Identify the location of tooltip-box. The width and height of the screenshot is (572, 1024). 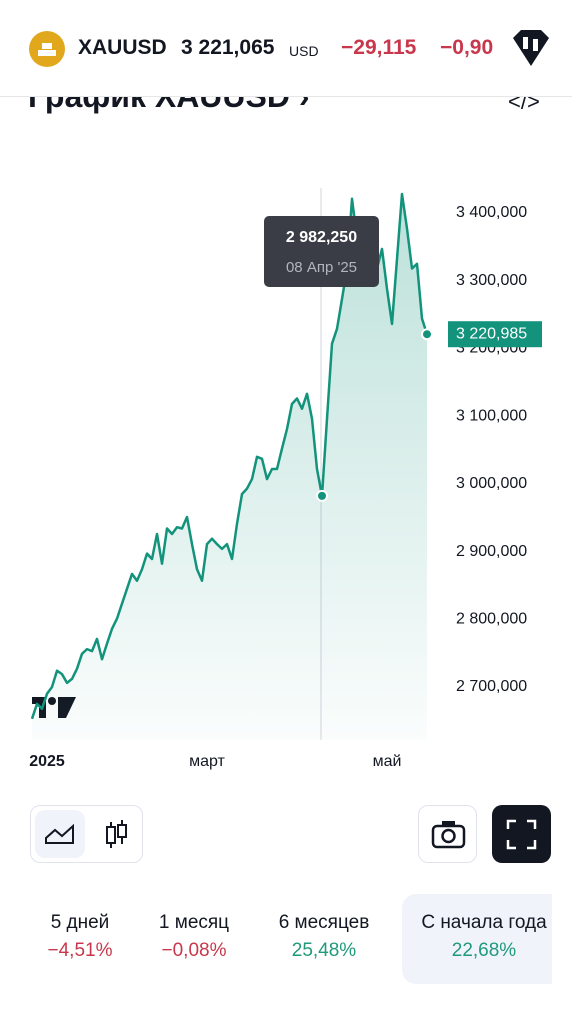
(321, 251).